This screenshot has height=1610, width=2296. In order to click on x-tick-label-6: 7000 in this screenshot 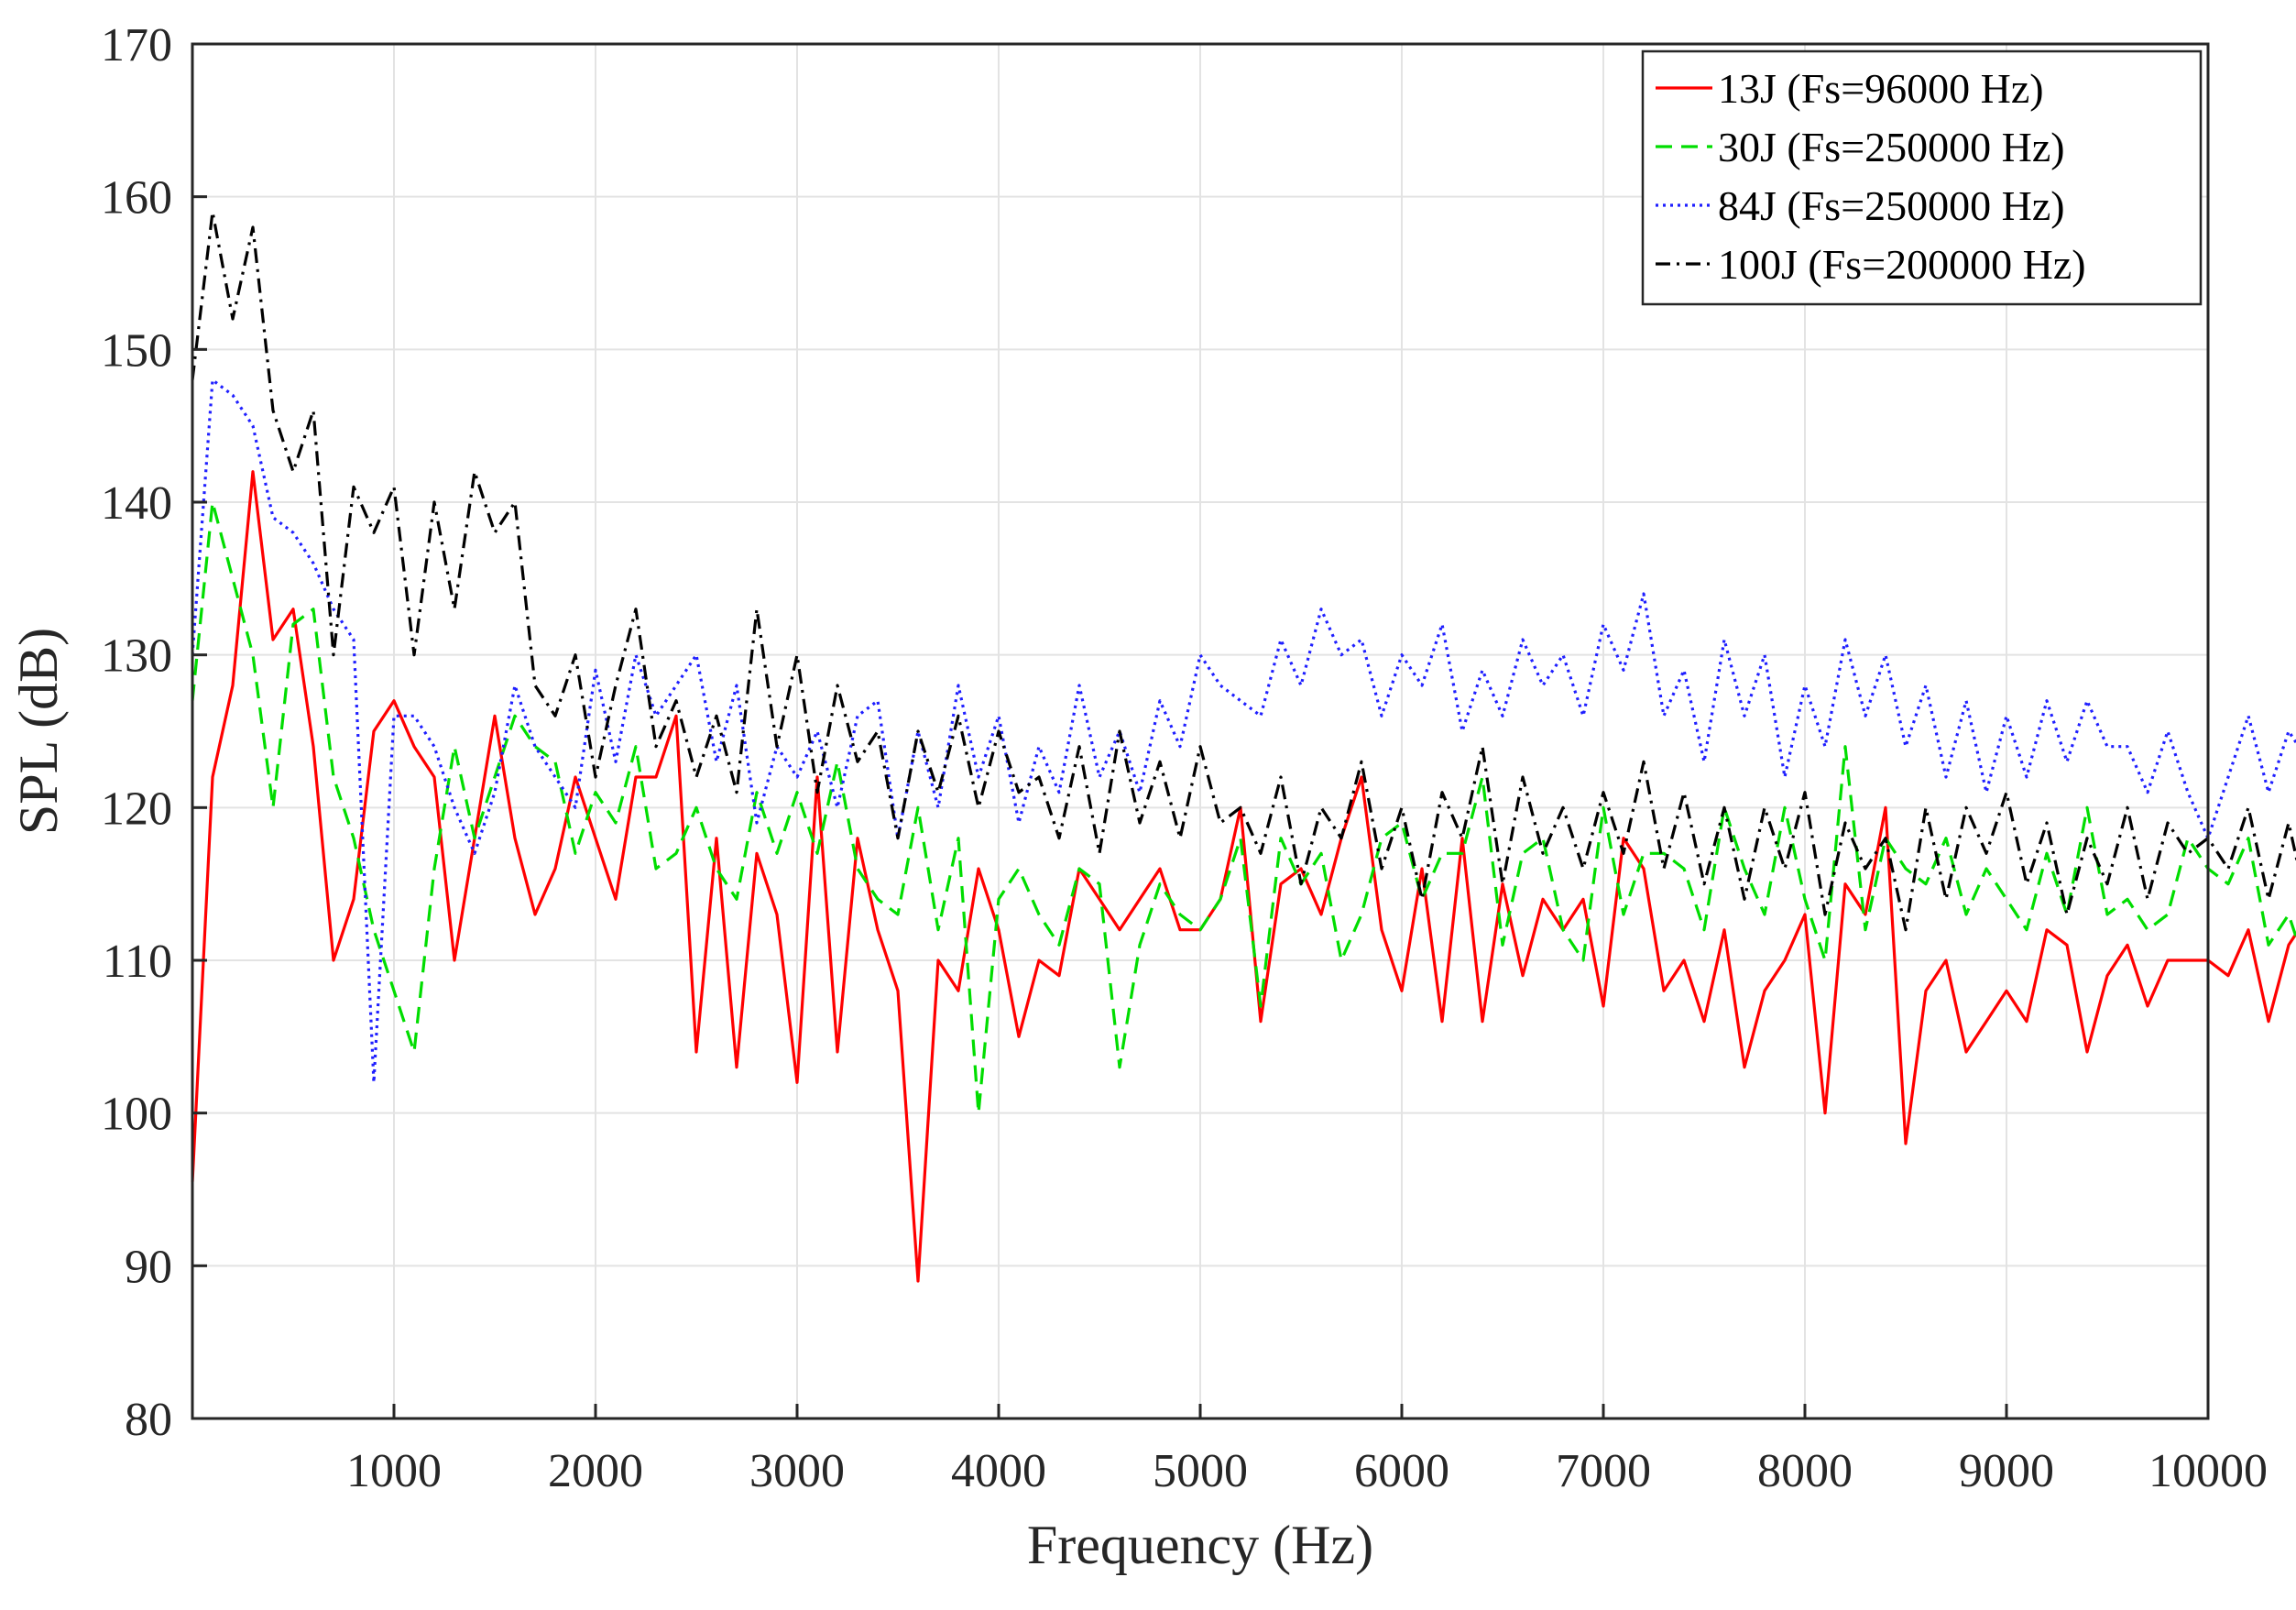, I will do `click(1604, 1471)`.